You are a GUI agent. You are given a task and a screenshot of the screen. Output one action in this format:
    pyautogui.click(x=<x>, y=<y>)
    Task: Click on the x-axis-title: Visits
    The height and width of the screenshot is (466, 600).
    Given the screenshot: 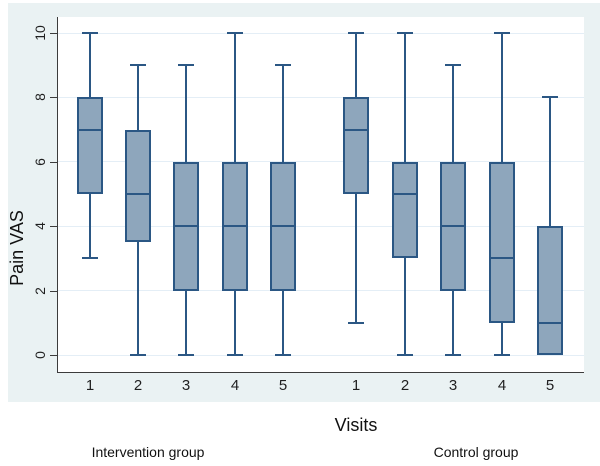 What is the action you would take?
    pyautogui.click(x=356, y=425)
    